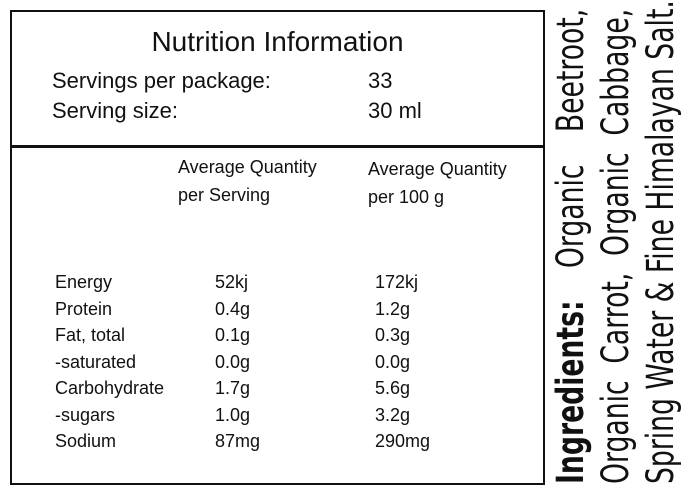 This screenshot has height=492, width=700. Describe the element at coordinates (660, 242) in the screenshot. I see `ingredients-line: Spring Water & Fine Himalayan Salt.` at that location.